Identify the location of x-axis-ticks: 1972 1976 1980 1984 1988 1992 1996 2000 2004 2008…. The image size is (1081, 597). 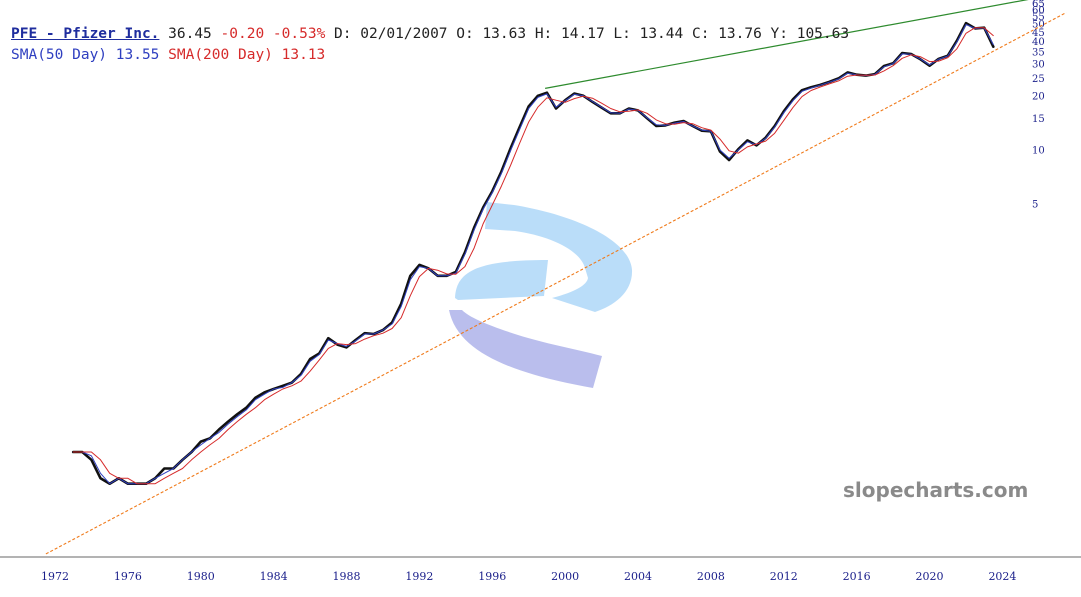
(528, 576).